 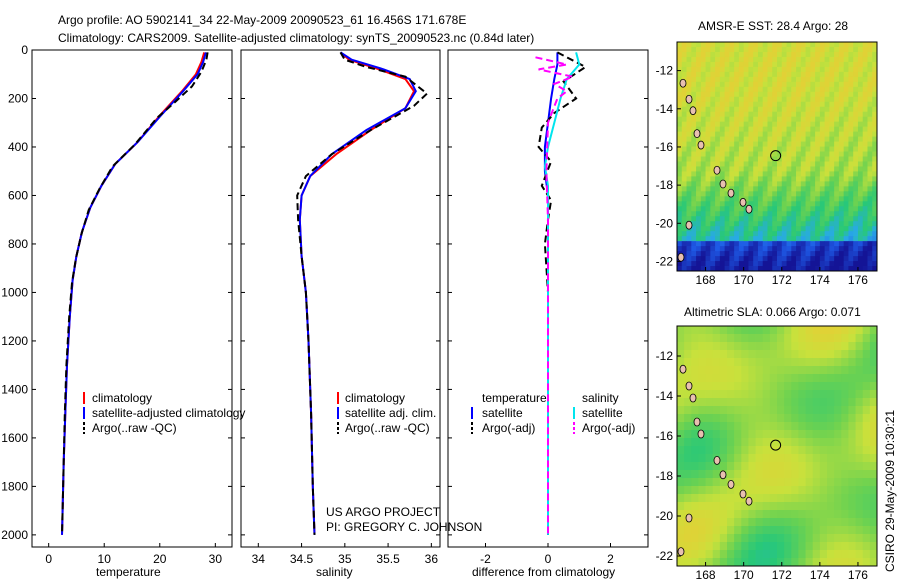 I want to click on map-x-tick-label: 170, so click(x=744, y=280).